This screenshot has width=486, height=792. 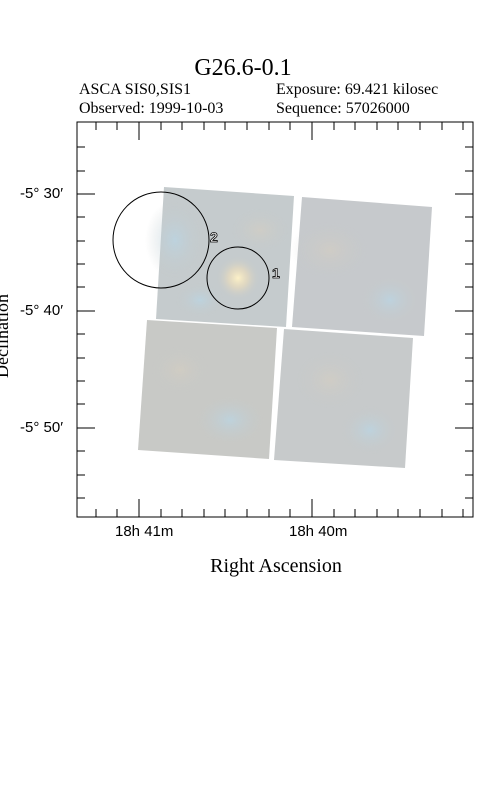 What do you see at coordinates (6, 336) in the screenshot?
I see `y-axis-label: Declination` at bounding box center [6, 336].